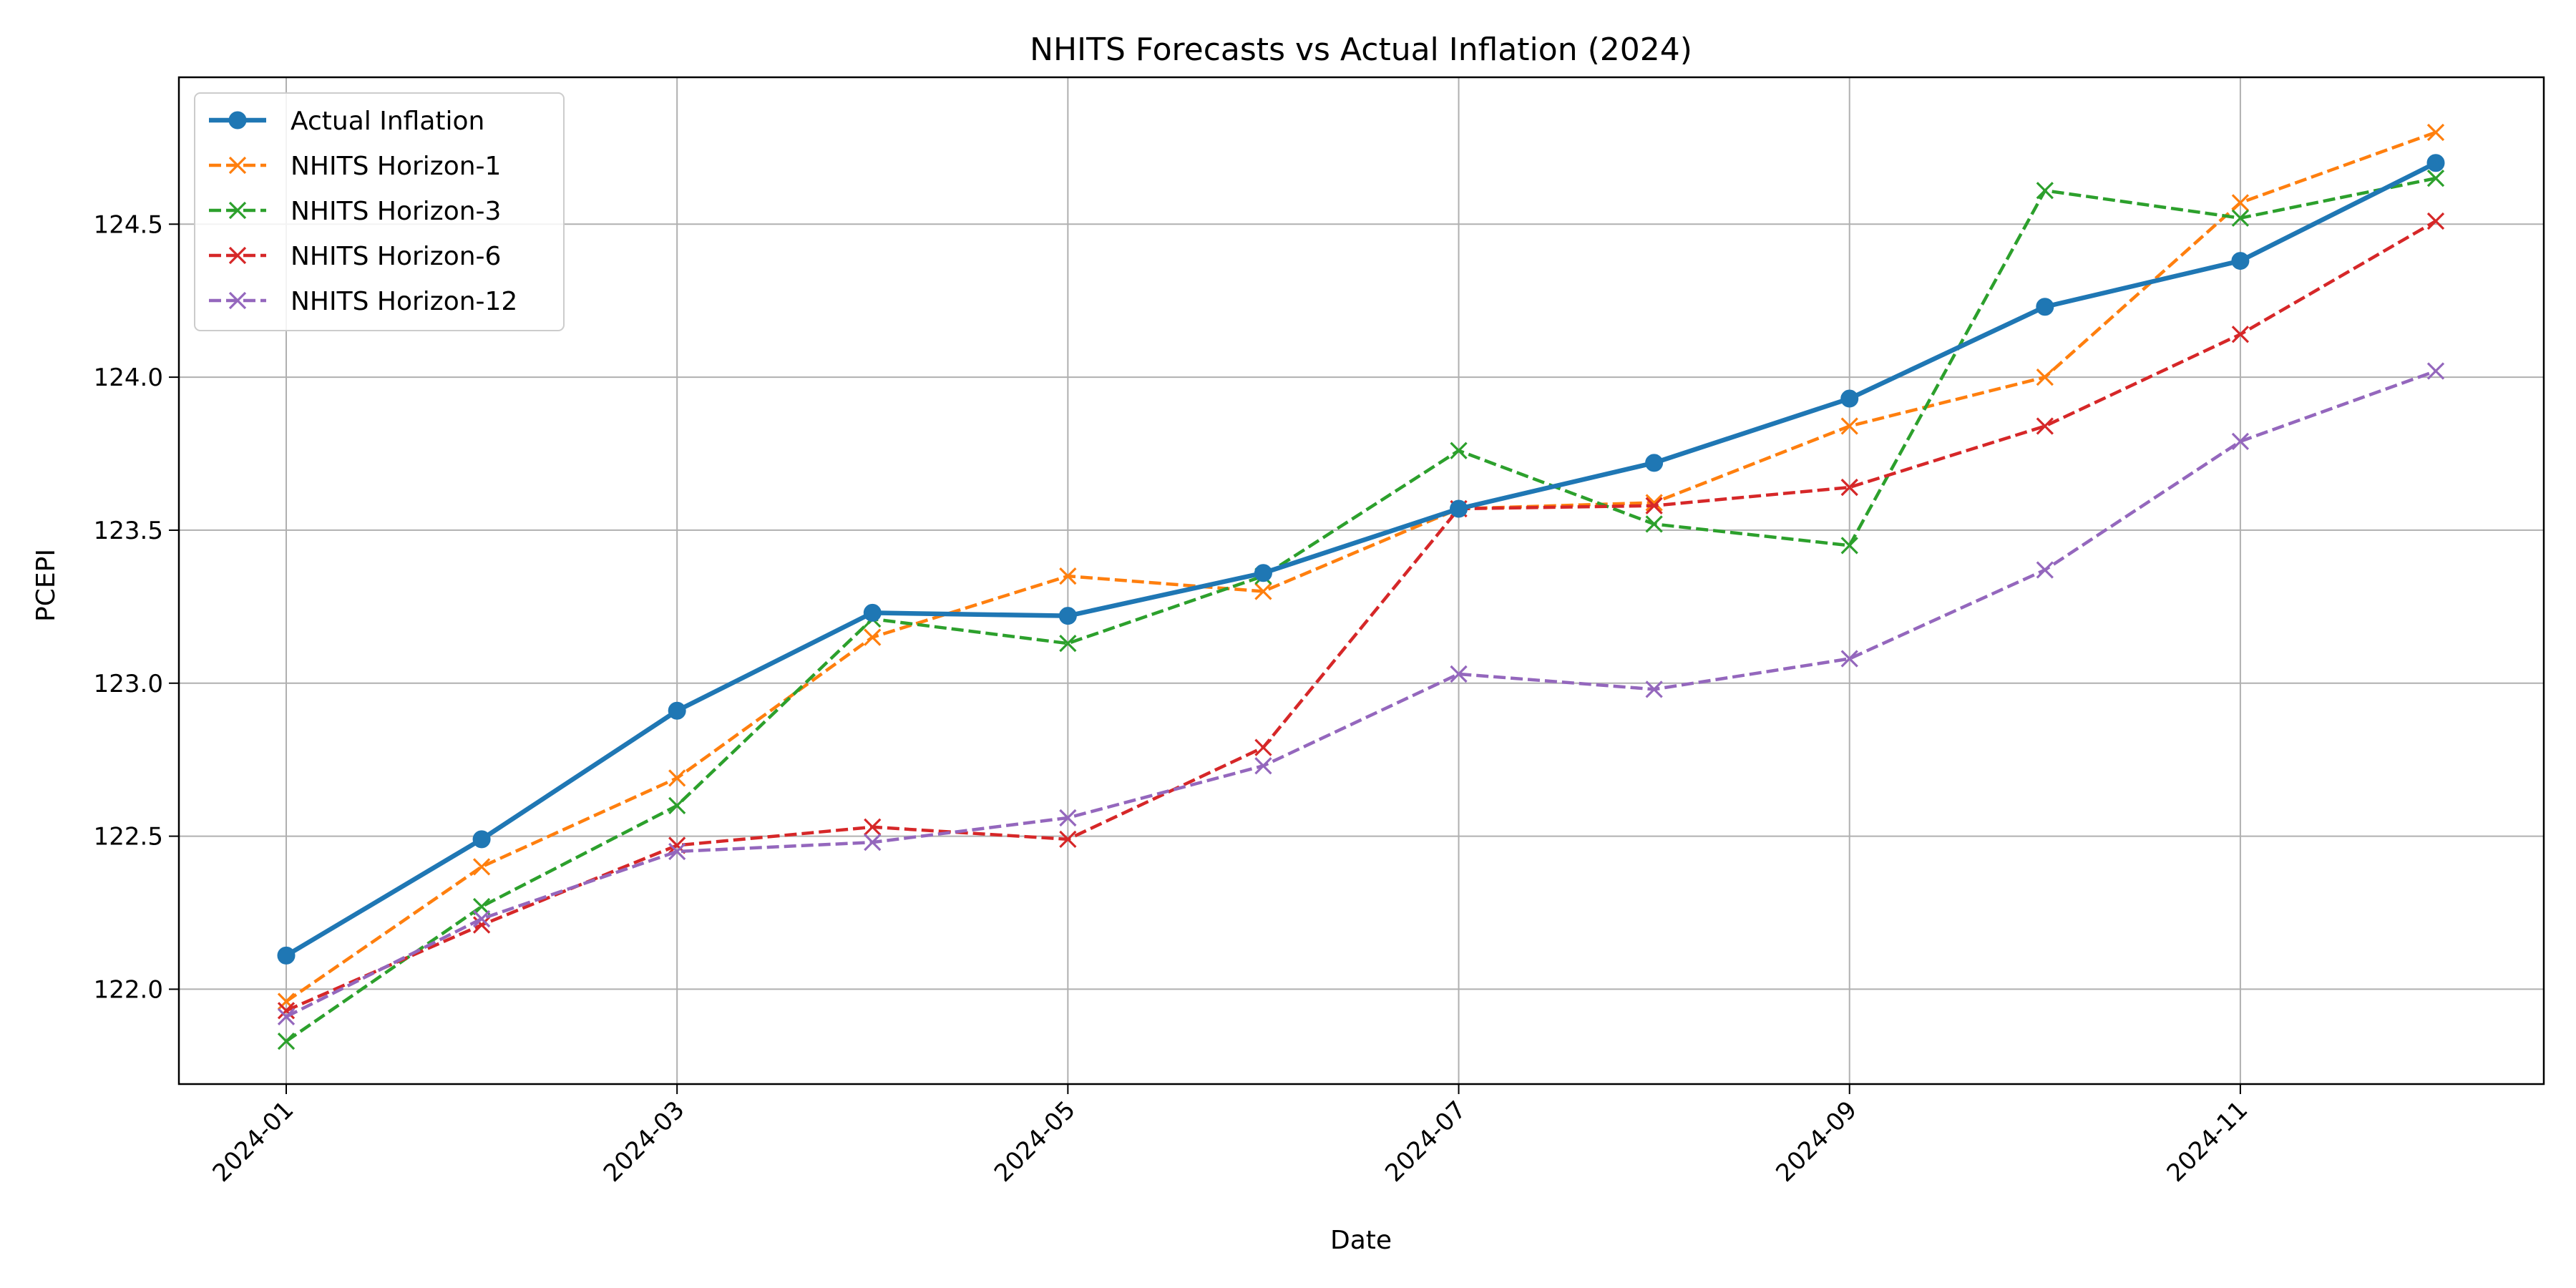 The height and width of the screenshot is (1288, 2576). I want to click on y-axis-title: PCEPI, so click(46, 585).